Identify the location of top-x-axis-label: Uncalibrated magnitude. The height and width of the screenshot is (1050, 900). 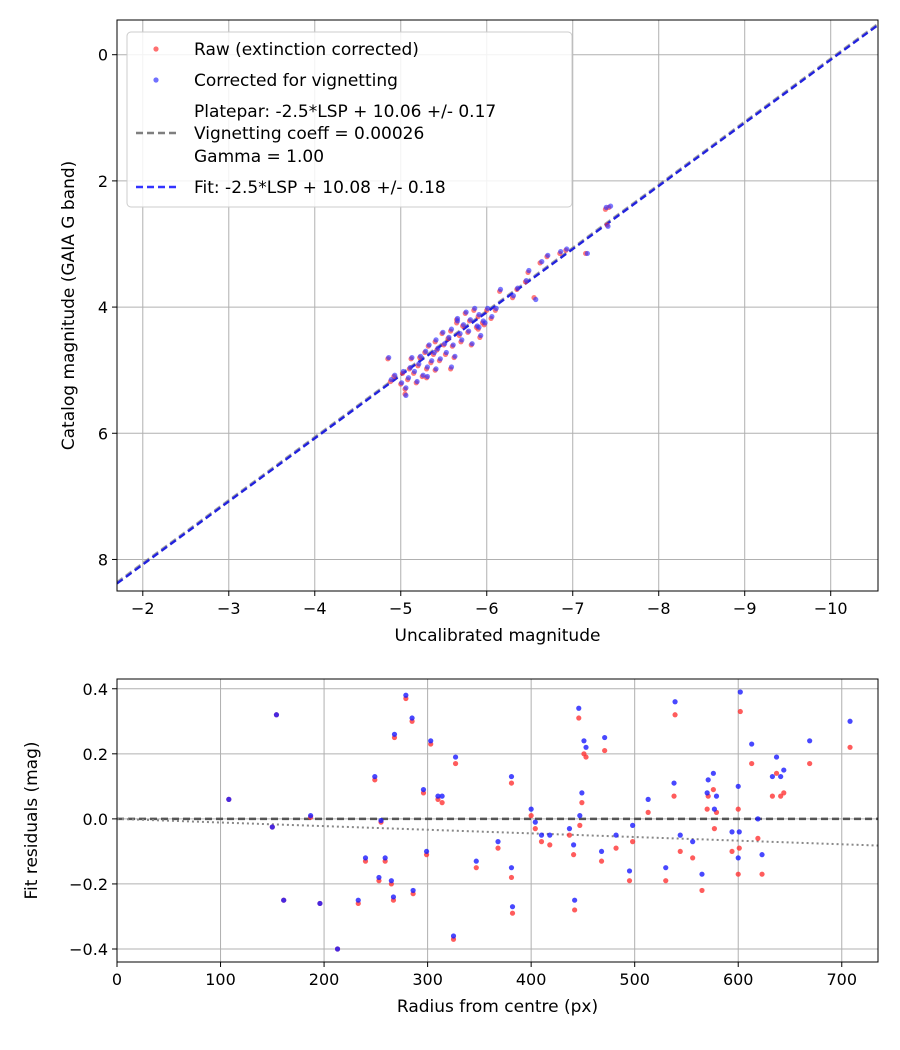
(498, 636).